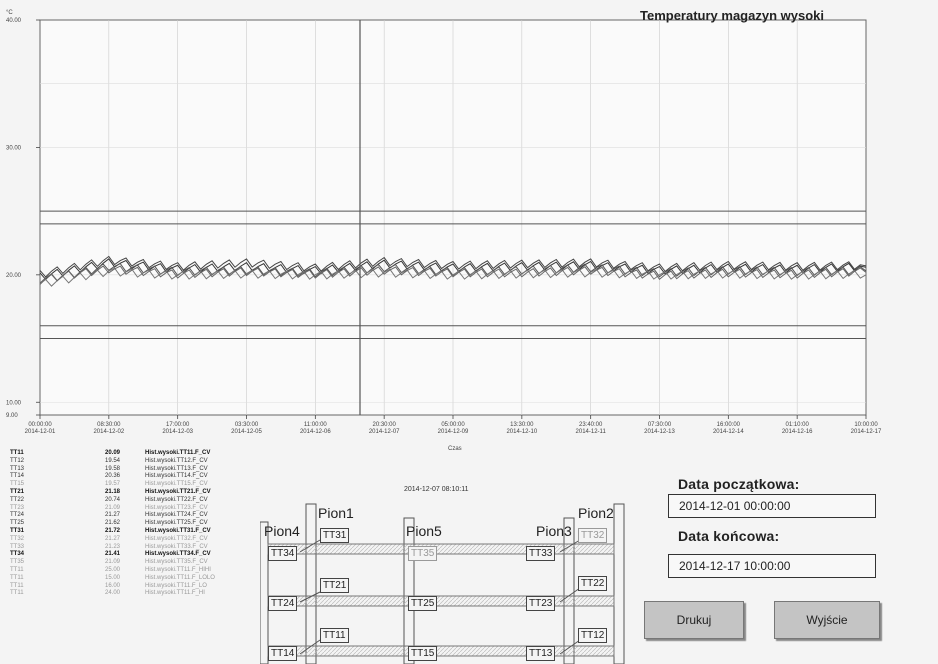 The image size is (938, 664). What do you see at coordinates (176, 507) in the screenshot?
I see `legend-tag: Hist.wysoki.TT23.F_CV` at bounding box center [176, 507].